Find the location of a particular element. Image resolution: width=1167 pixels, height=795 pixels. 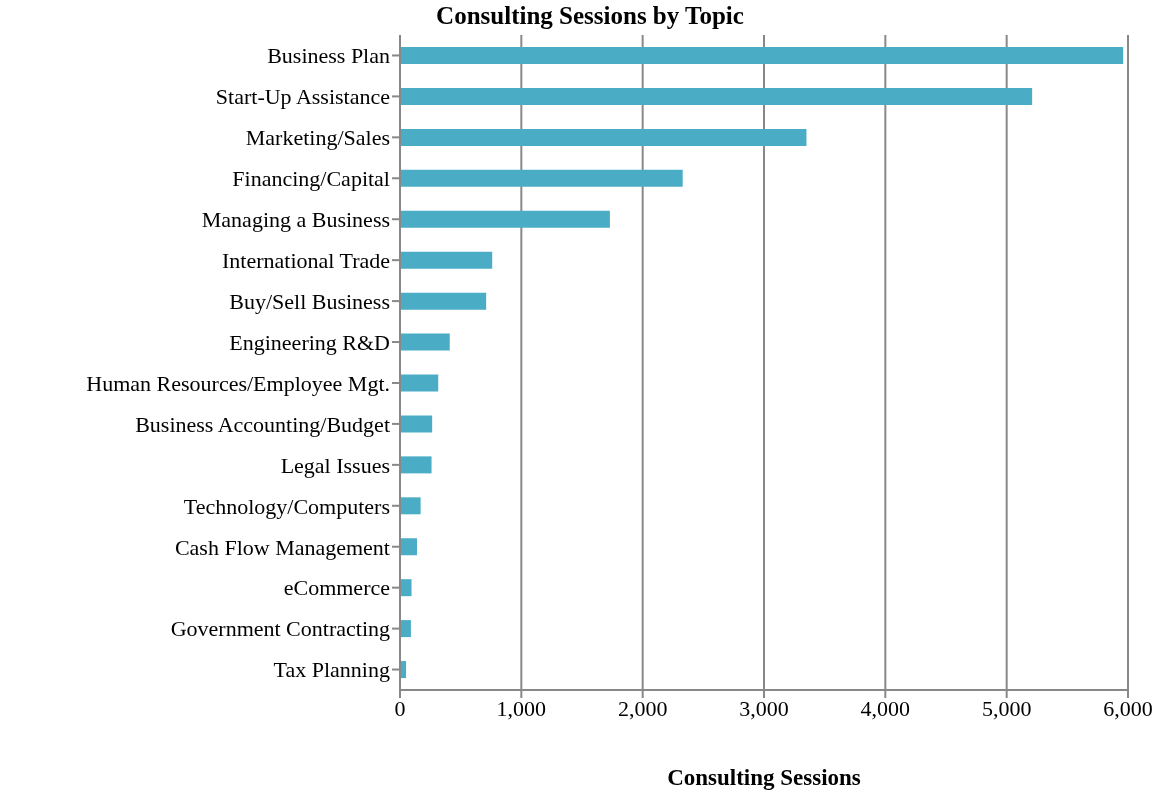

y-tick-label: Financing/Capital is located at coordinates (311, 179).